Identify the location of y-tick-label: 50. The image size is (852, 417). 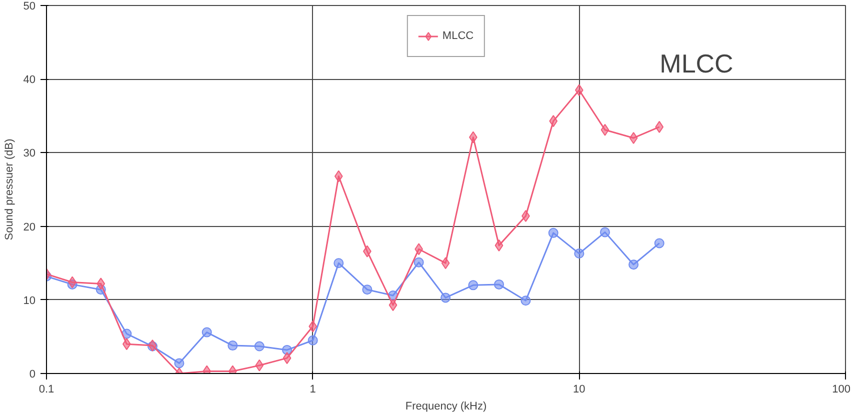
(29, 6).